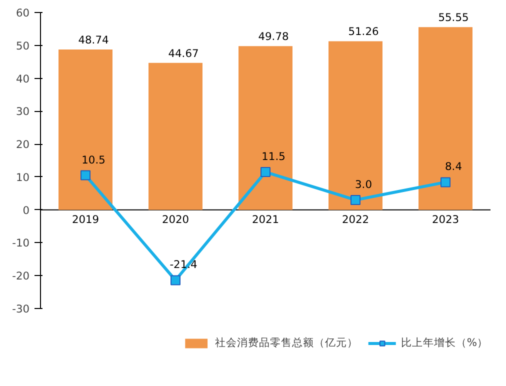  What do you see at coordinates (26, 210) in the screenshot?
I see `y-tick-label: 0` at bounding box center [26, 210].